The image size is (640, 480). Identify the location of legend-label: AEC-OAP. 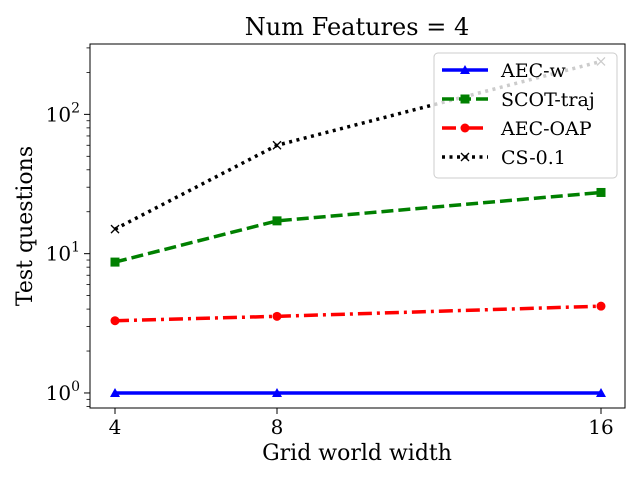
(546, 129).